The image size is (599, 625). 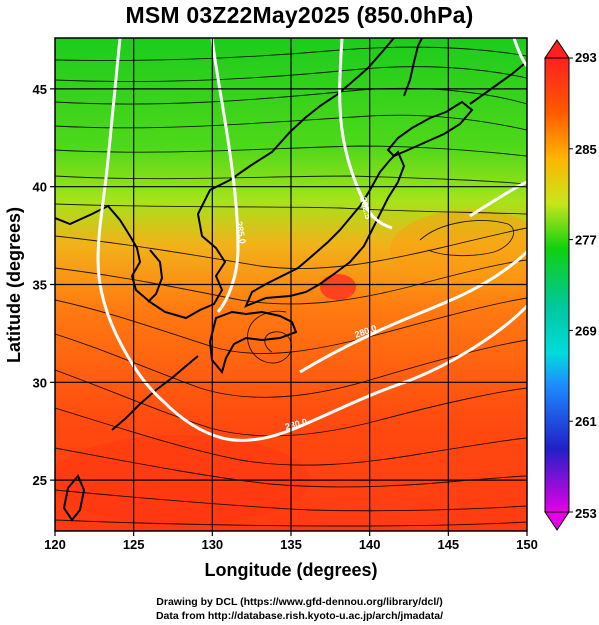 I want to click on warm-region-northeast, so click(x=458, y=250).